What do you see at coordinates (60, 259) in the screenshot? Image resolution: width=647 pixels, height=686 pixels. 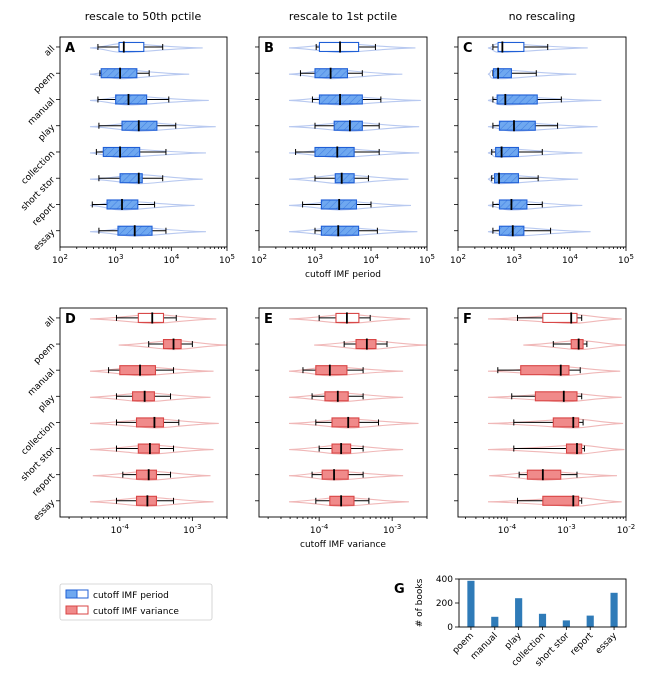 I see `x-tick-label: 10²` at bounding box center [60, 259].